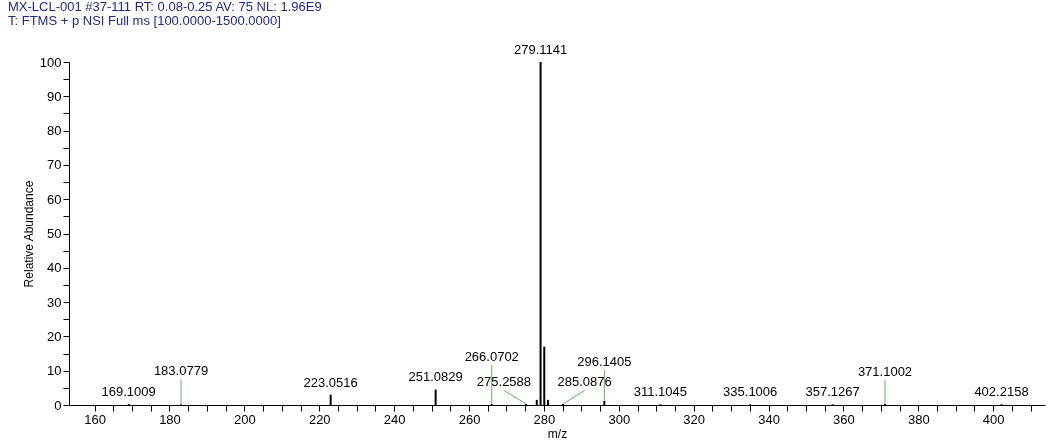 This screenshot has height=448, width=1049. Describe the element at coordinates (604, 361) in the screenshot. I see `annotation: 296.1405` at that location.